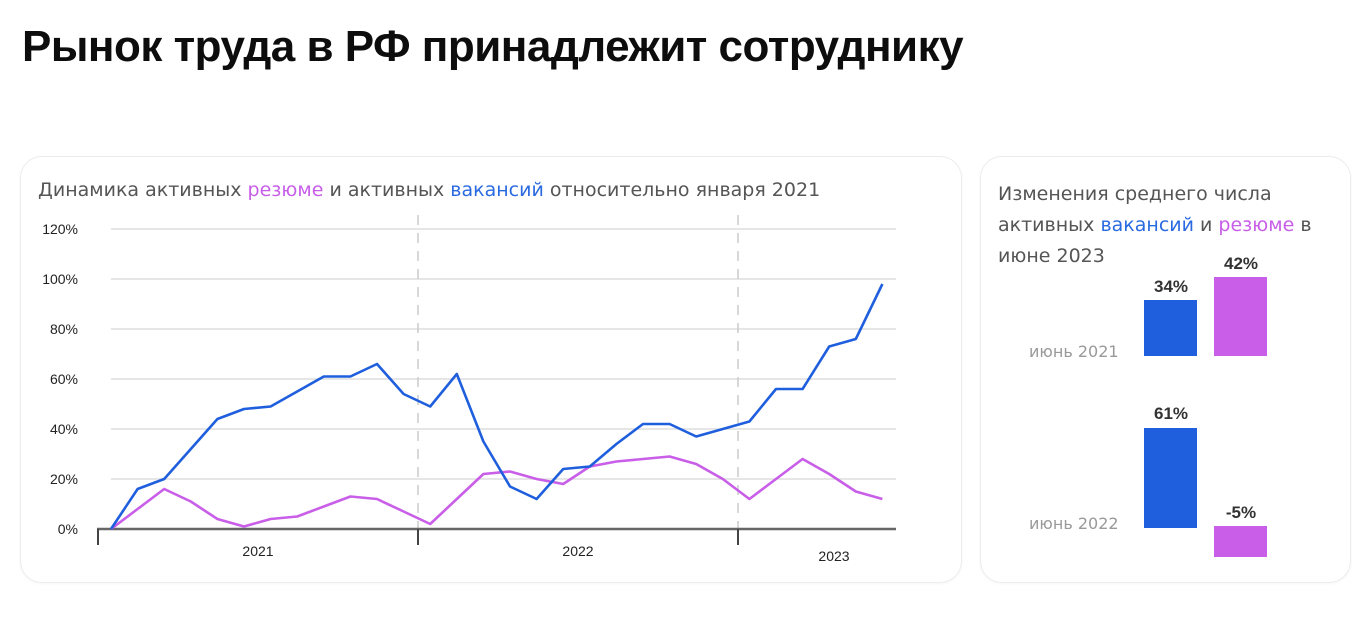  What do you see at coordinates (64, 429) in the screenshot?
I see `y-tick-label: 40%` at bounding box center [64, 429].